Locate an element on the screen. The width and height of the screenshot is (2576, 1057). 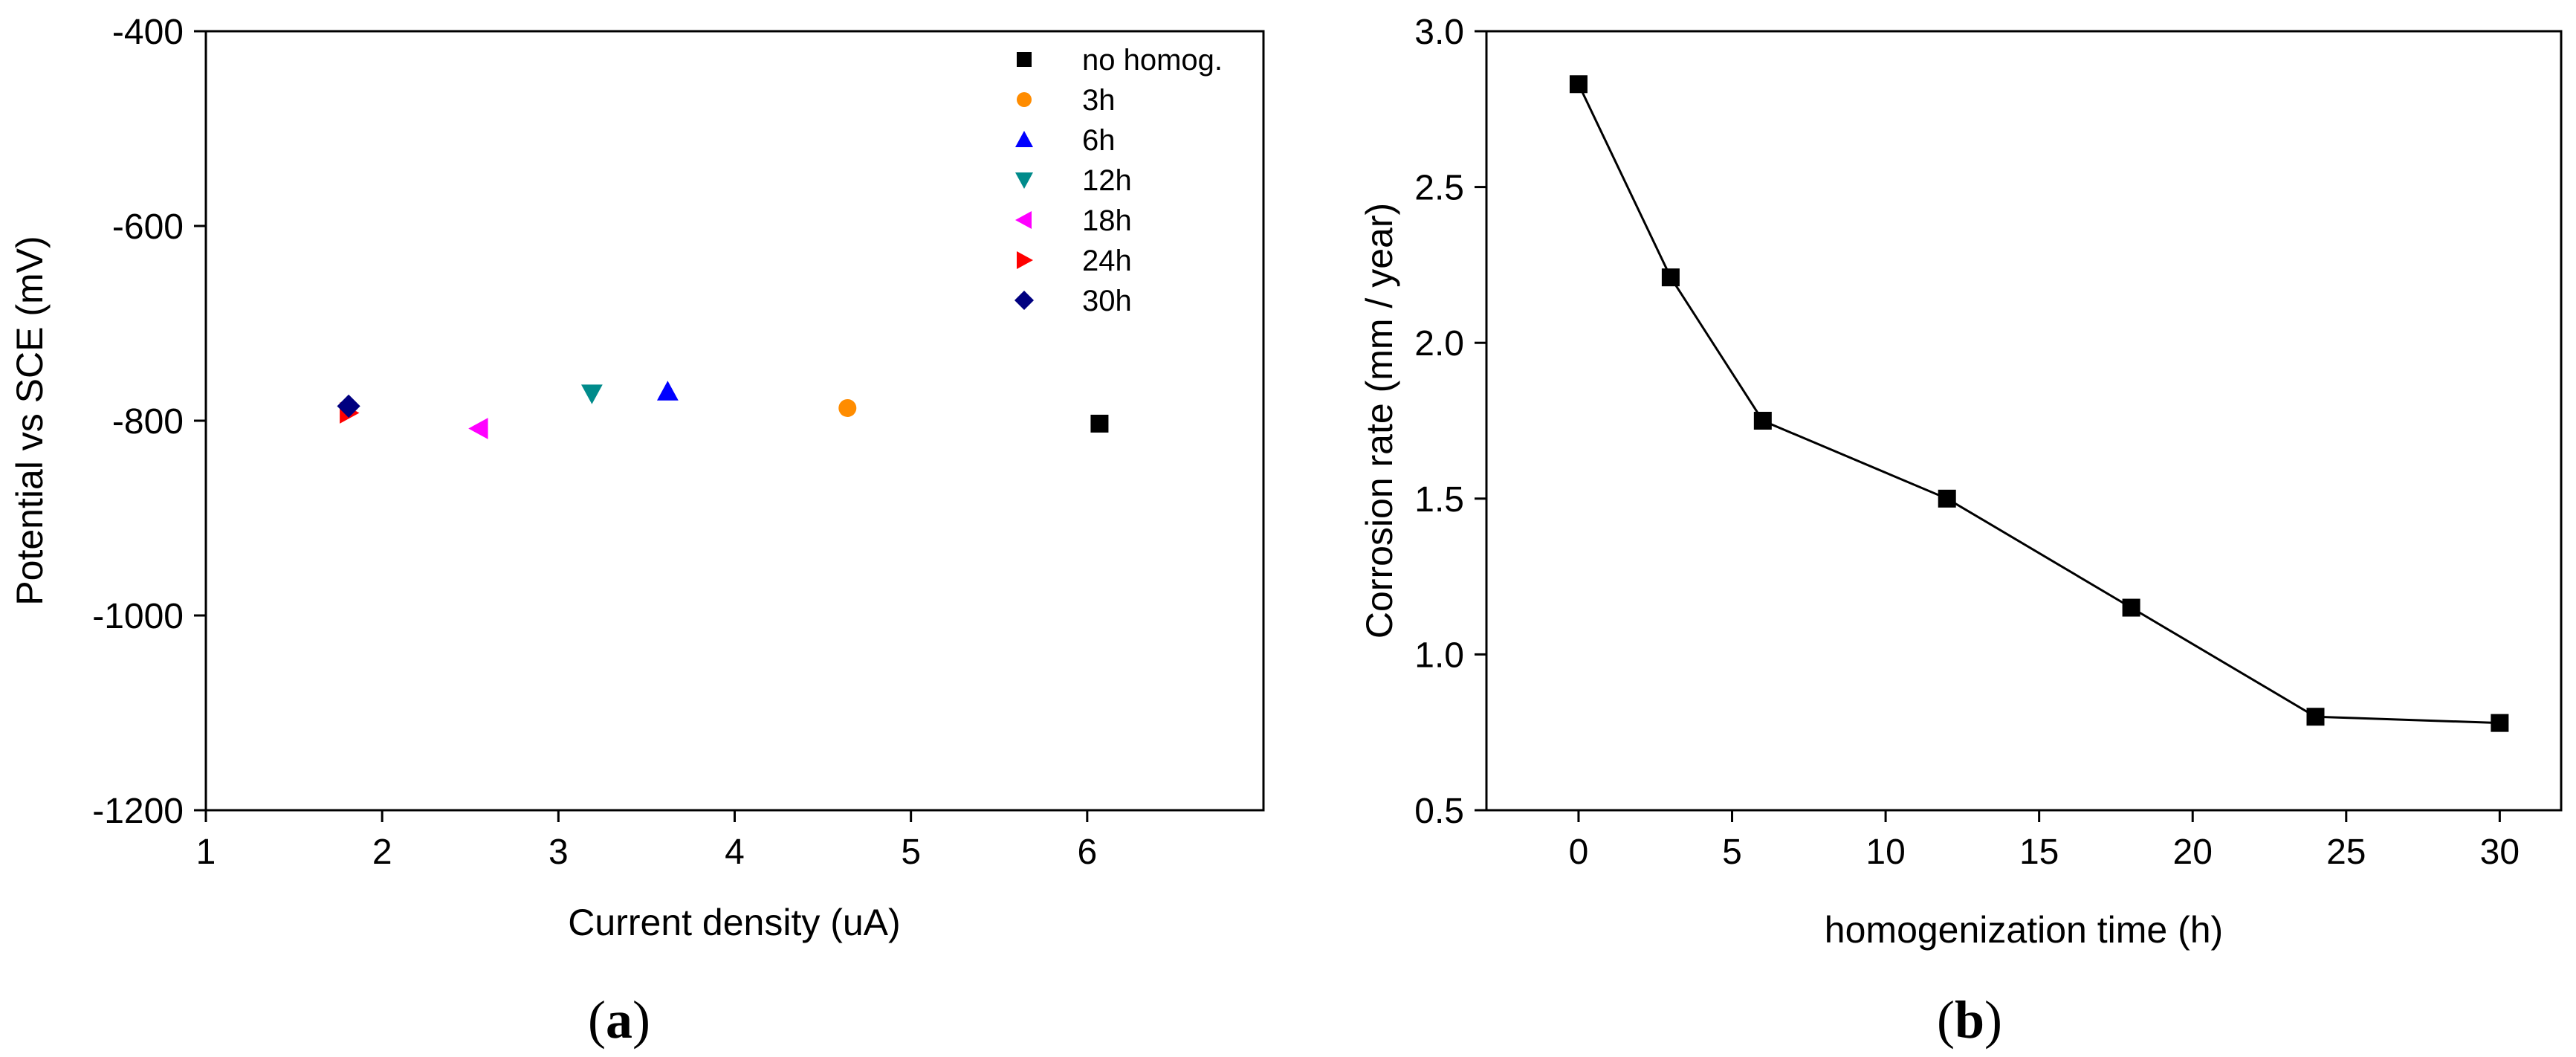
y-axis-b: 0.5 1.0 1.5 2.0 2.5 3.0 is located at coordinates (1450, 422).